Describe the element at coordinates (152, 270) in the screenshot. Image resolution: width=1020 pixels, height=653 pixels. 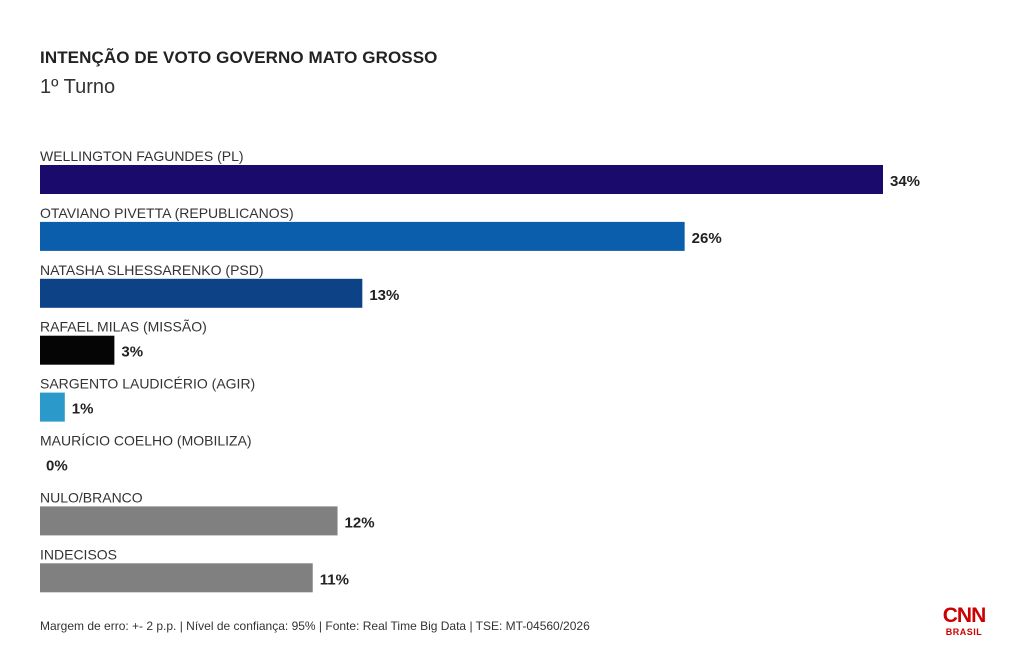
I see `category-label: NATASHA SLHESSARENKO (PSD)` at that location.